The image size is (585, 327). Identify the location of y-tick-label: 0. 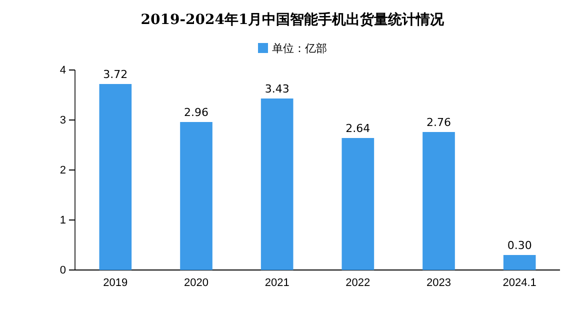
(63, 270).